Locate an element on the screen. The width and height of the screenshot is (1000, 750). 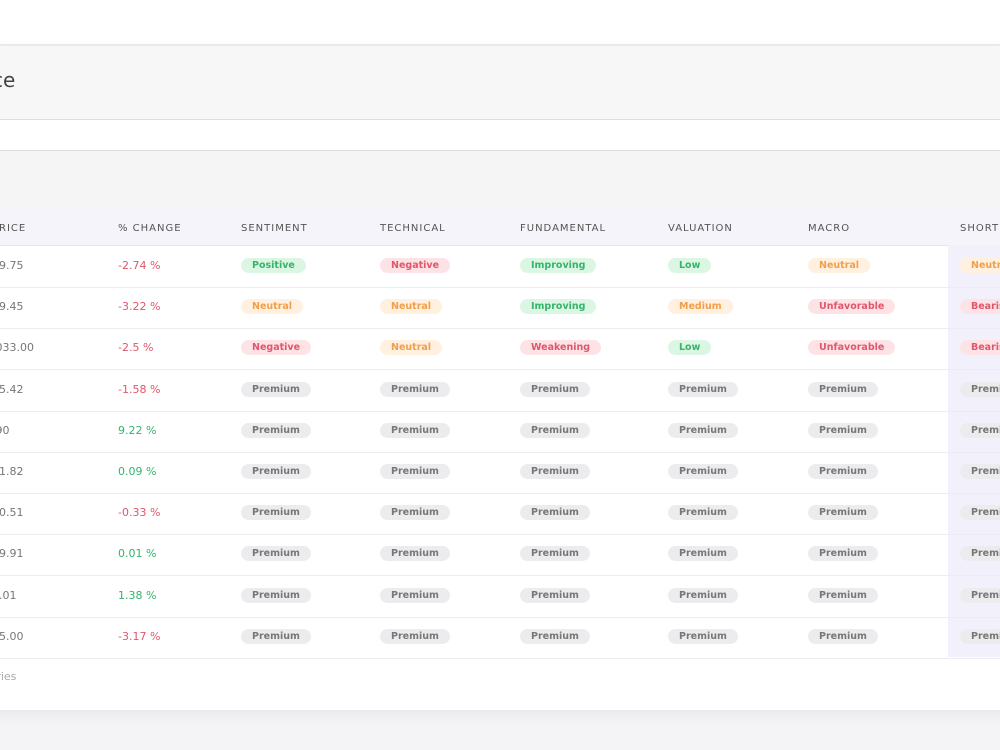
change: 1.38 % is located at coordinates (137, 595).